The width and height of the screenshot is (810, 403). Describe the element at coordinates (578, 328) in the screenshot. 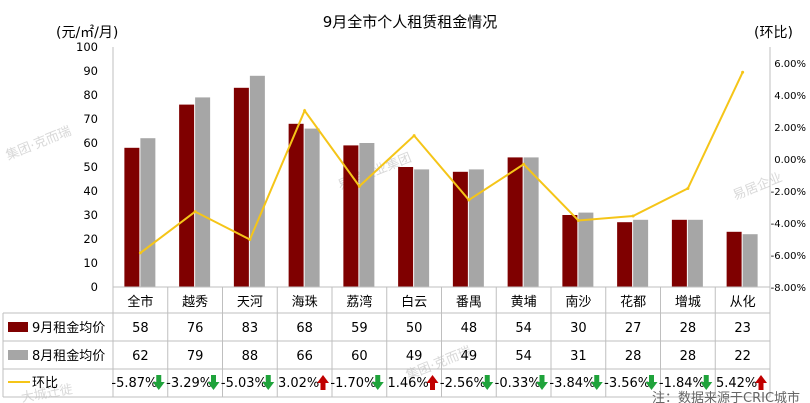

I see `data-label: 30` at that location.